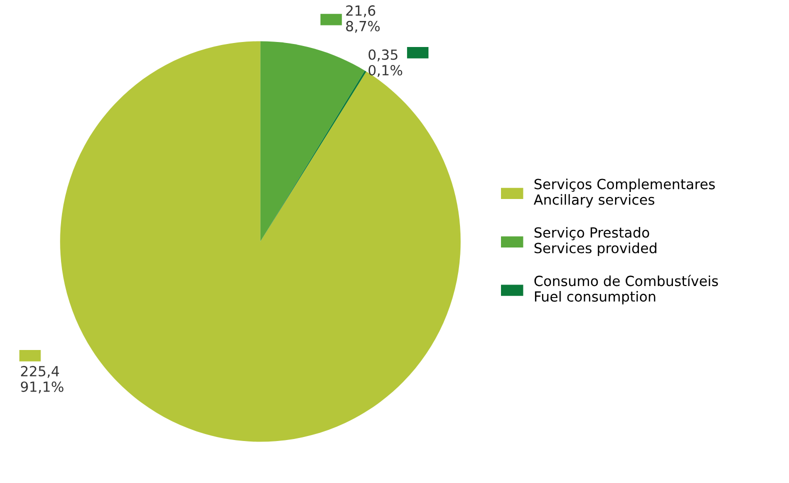 The height and width of the screenshot is (483, 789). I want to click on data-label: 21,6 8,7%, so click(363, 19).